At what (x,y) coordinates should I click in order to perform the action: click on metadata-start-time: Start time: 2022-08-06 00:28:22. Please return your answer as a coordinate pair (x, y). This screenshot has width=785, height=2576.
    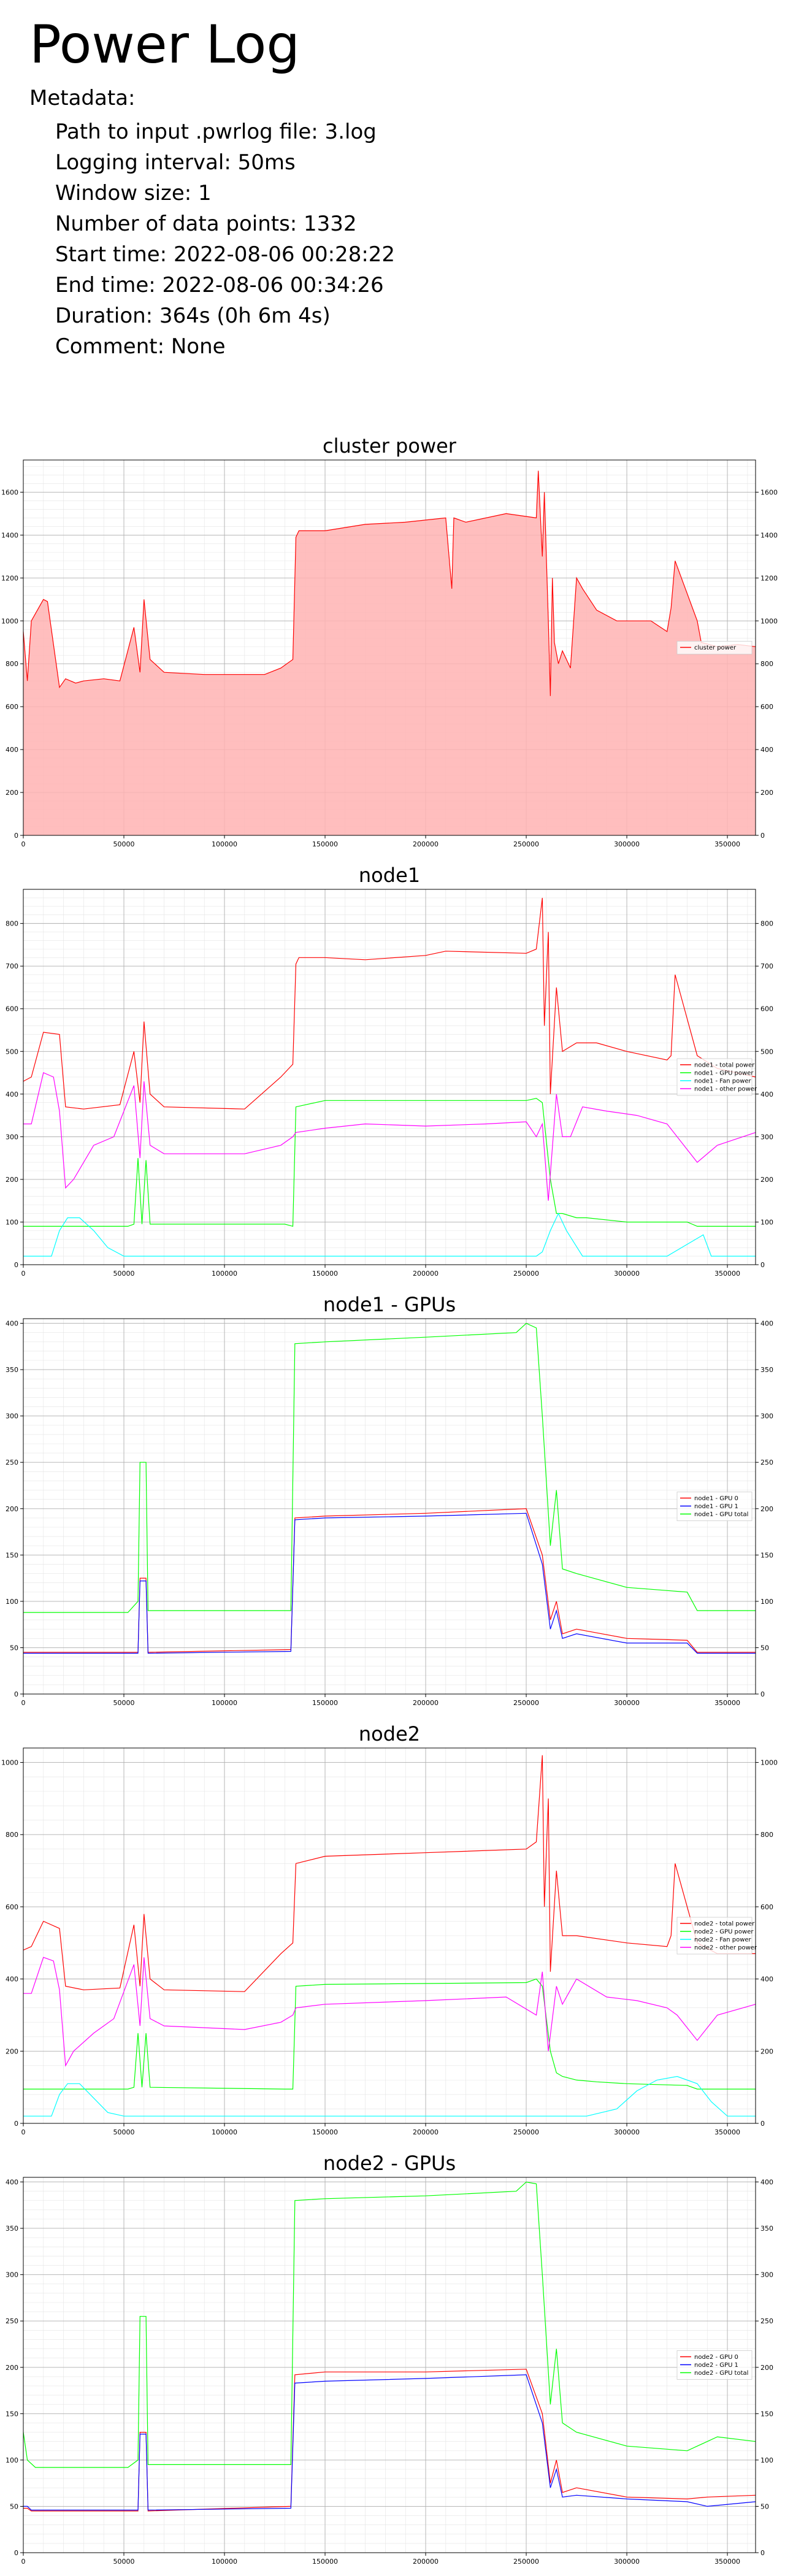
    Looking at the image, I should click on (225, 254).